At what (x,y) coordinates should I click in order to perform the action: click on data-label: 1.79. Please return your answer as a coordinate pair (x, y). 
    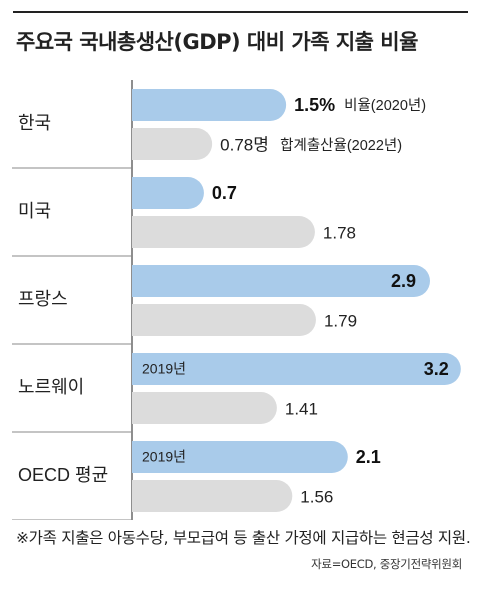
    Looking at the image, I should click on (340, 320).